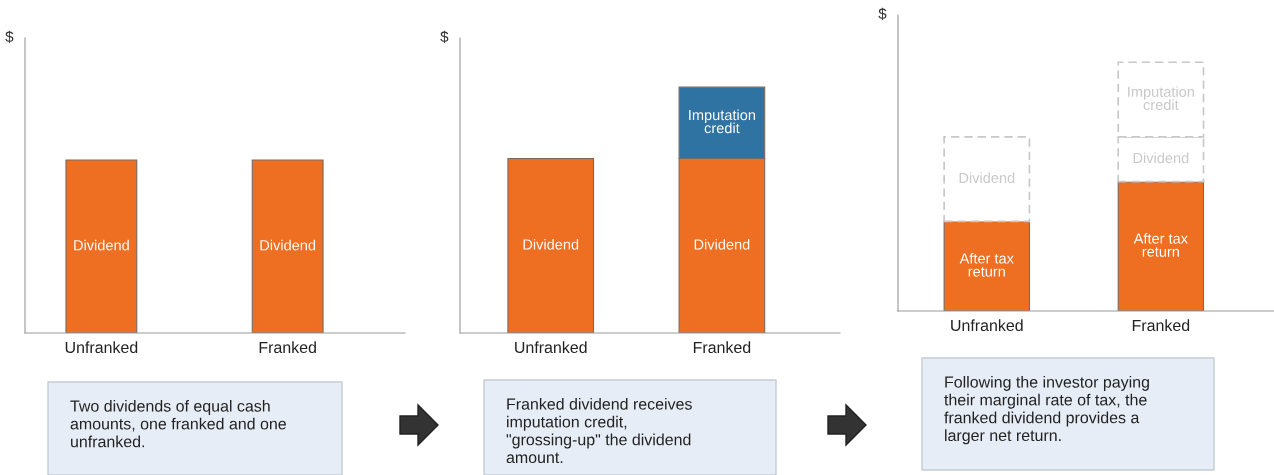  What do you see at coordinates (178, 424) in the screenshot?
I see `text: Two dividends of equal cash amounts, one franked and one unfranked.` at bounding box center [178, 424].